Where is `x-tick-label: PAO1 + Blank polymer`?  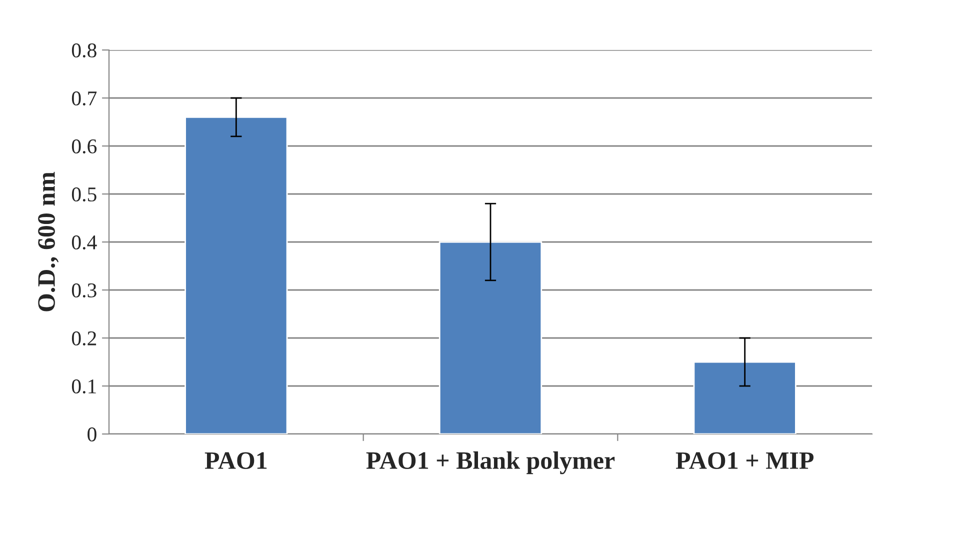 x-tick-label: PAO1 + Blank polymer is located at coordinates (490, 462).